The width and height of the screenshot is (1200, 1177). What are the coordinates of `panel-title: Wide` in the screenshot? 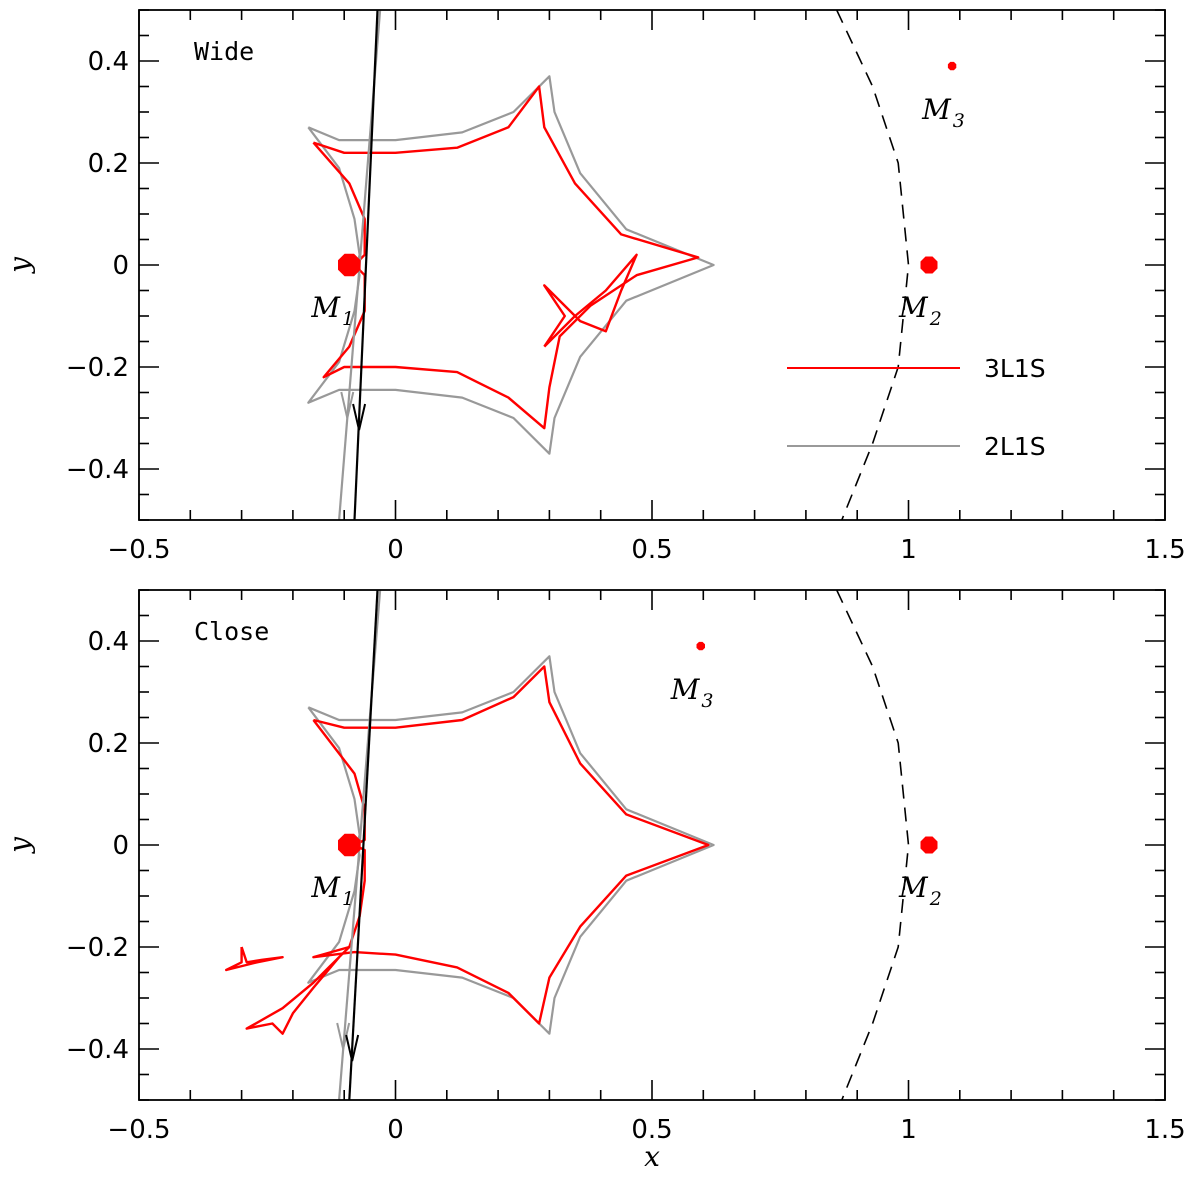 It's located at (224, 51).